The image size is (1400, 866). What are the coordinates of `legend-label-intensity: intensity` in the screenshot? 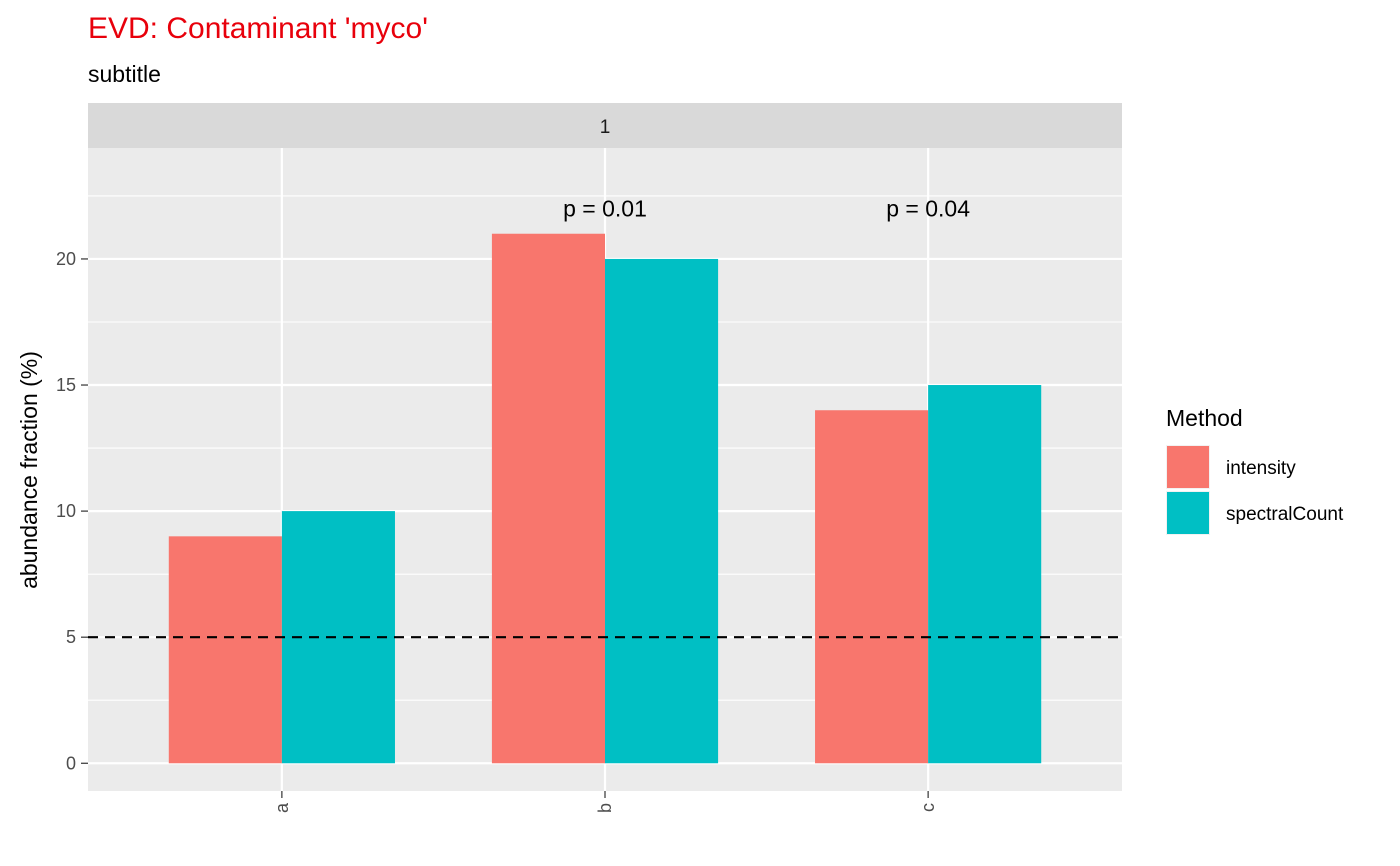 It's located at (1261, 468).